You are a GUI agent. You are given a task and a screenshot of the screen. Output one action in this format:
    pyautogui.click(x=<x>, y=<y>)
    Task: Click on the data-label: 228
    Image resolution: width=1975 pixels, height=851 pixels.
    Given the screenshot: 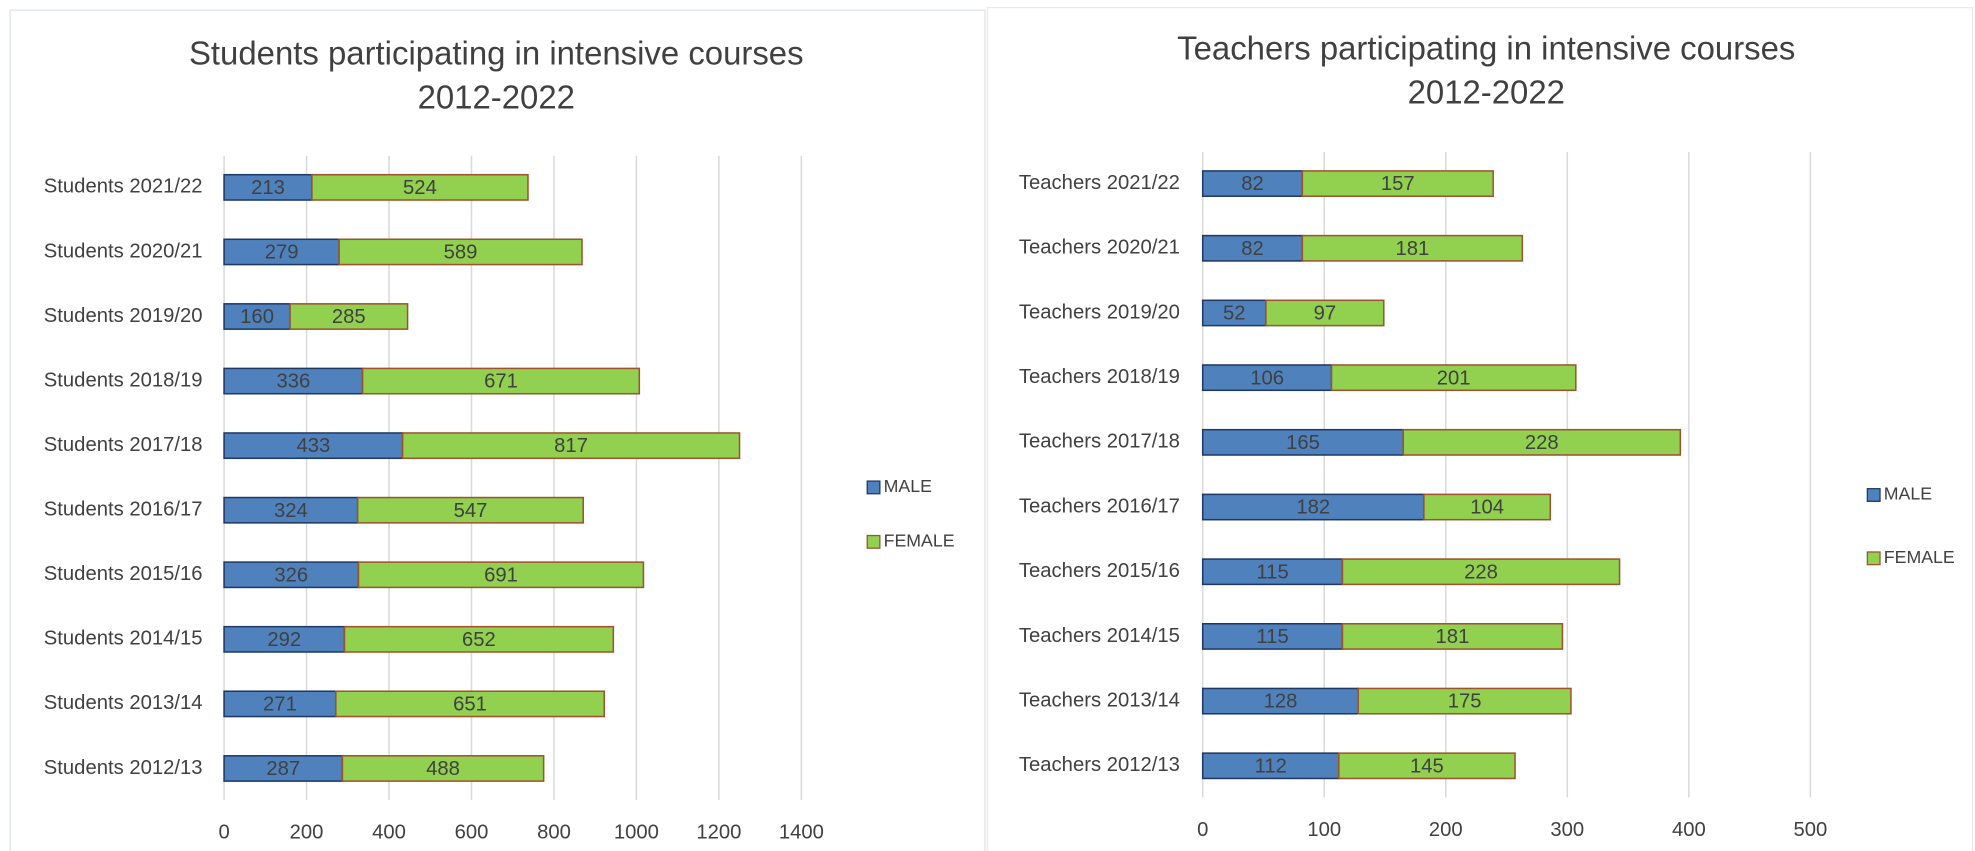 What is the action you would take?
    pyautogui.click(x=1481, y=572)
    